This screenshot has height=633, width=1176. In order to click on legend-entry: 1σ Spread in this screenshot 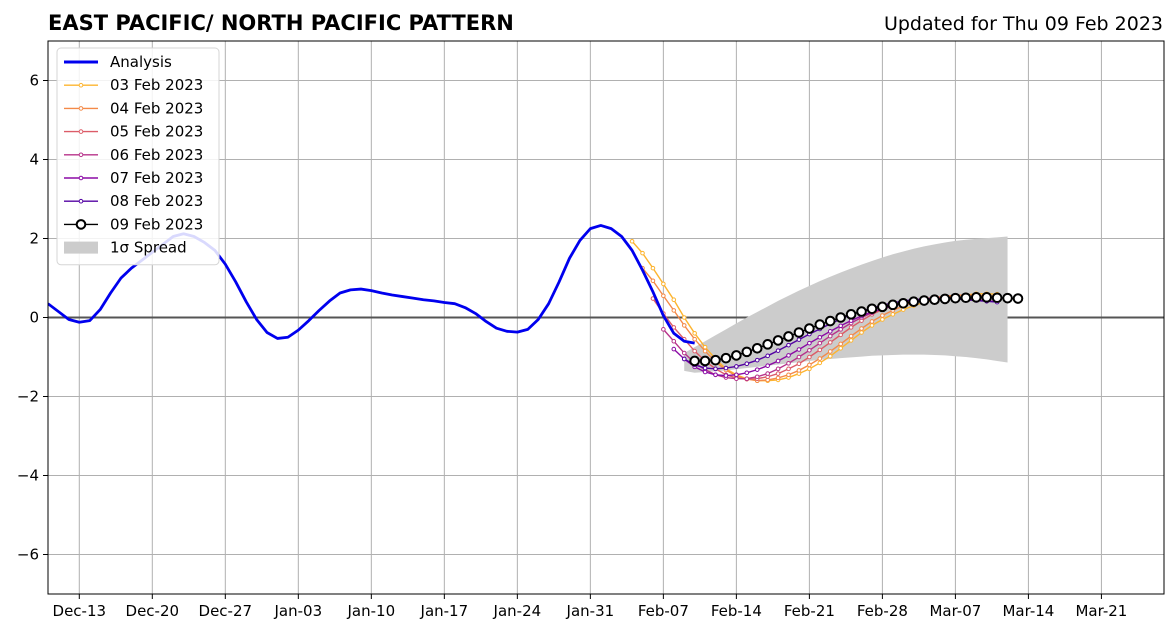, I will do `click(125, 248)`.